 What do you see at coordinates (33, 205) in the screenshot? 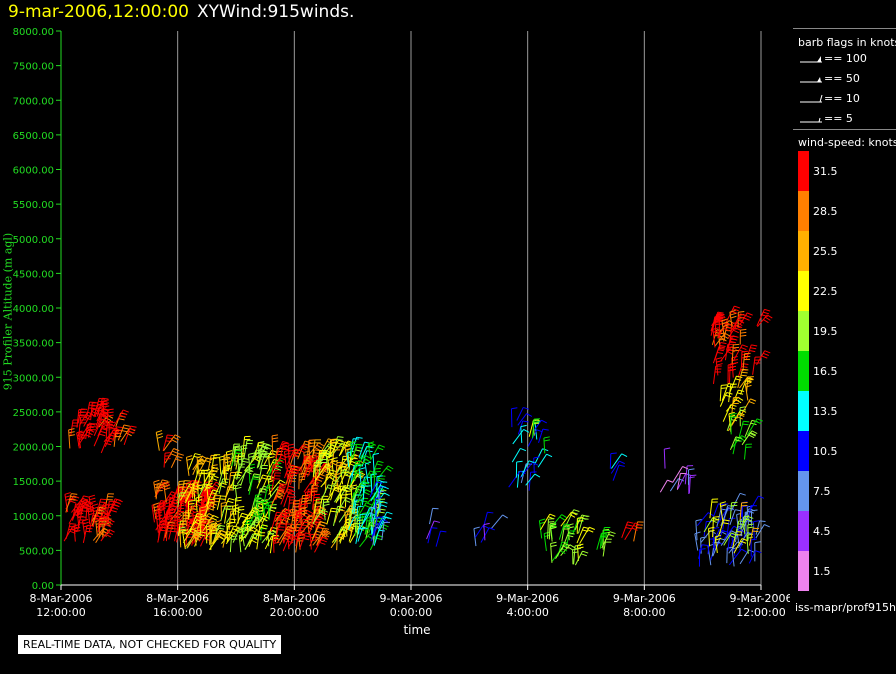
I see `y-tick-label: 5500.00` at bounding box center [33, 205].